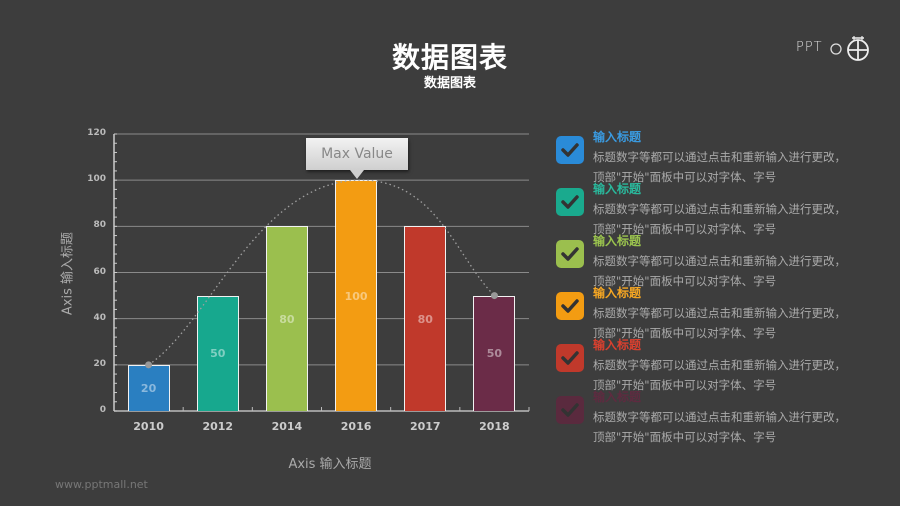 The height and width of the screenshot is (506, 900). I want to click on x-tick-label: 2012, so click(218, 426).